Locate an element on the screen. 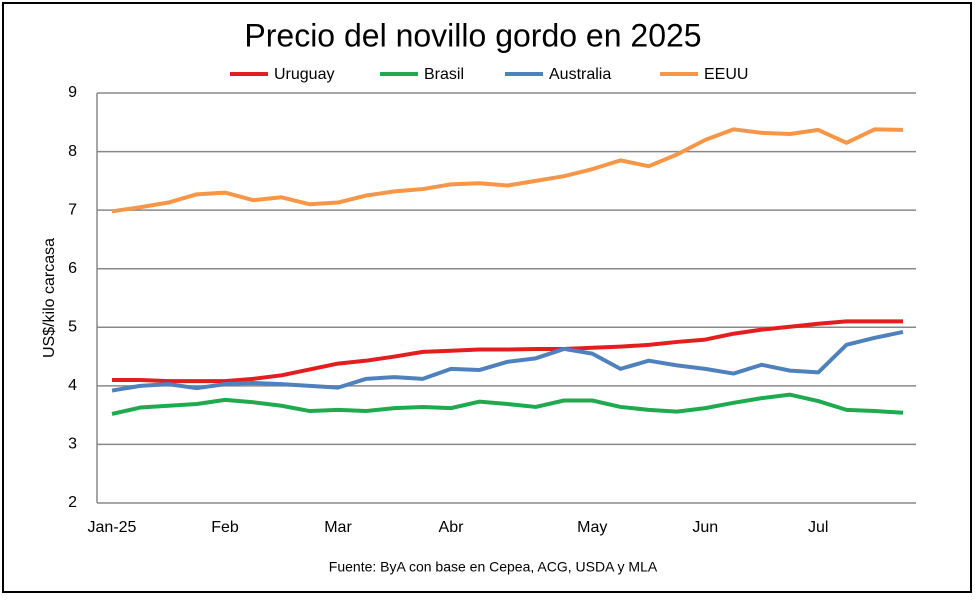 The height and width of the screenshot is (607, 980). x-tick-label: Jan-25 is located at coordinates (112, 527).